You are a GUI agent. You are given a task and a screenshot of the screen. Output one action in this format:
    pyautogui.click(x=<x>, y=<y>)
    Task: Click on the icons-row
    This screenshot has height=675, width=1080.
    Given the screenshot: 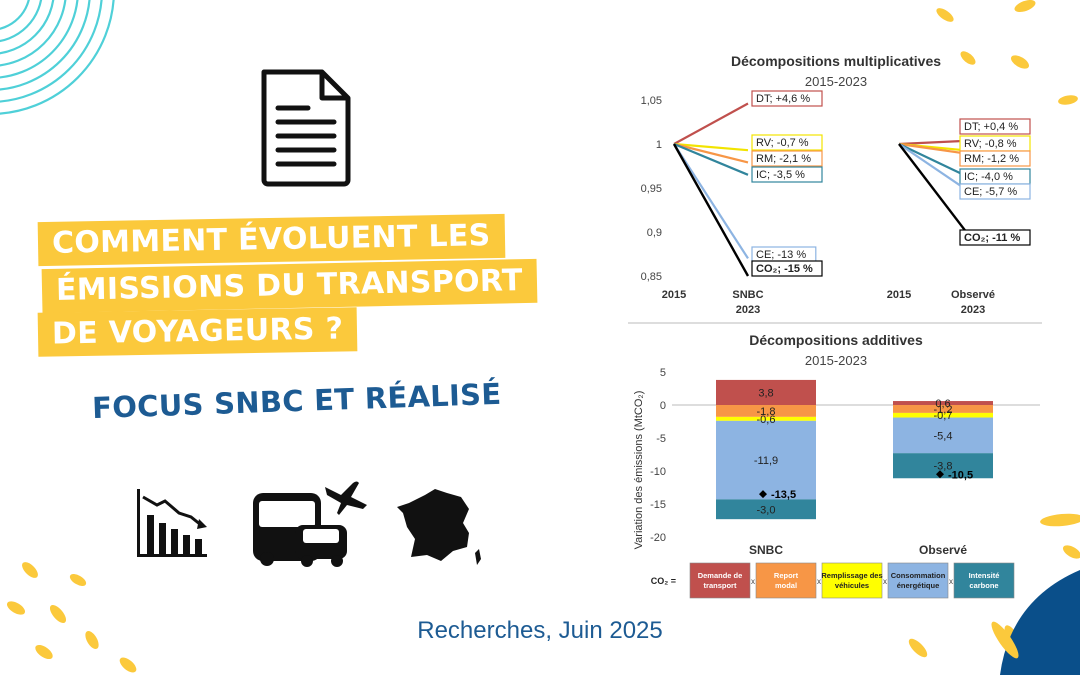 What is the action you would take?
    pyautogui.click(x=309, y=524)
    